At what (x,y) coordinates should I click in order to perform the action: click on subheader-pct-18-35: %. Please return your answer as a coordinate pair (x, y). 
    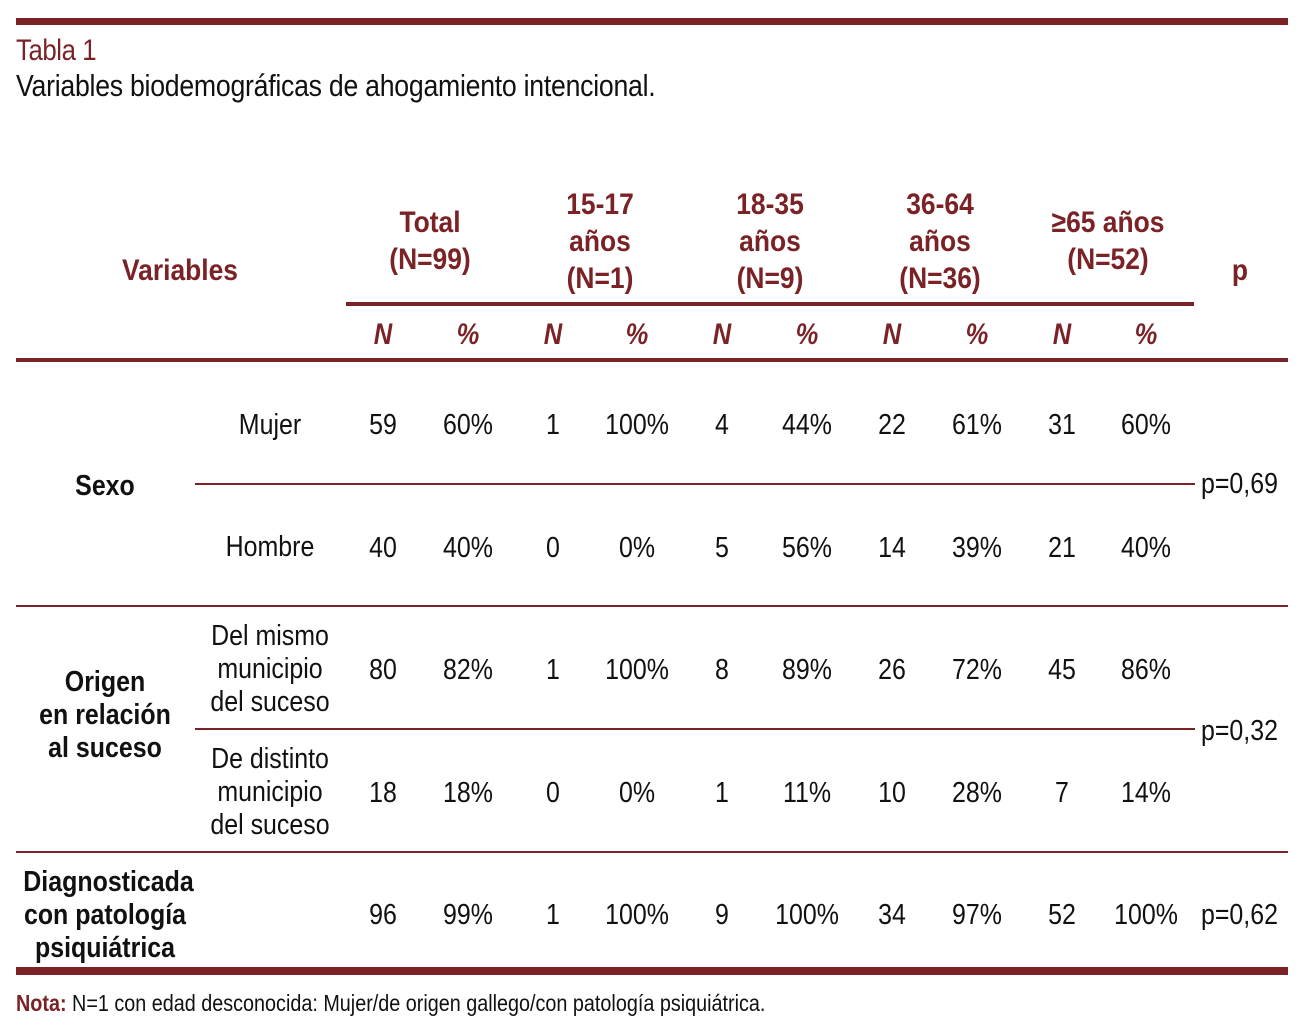
    Looking at the image, I should click on (807, 334).